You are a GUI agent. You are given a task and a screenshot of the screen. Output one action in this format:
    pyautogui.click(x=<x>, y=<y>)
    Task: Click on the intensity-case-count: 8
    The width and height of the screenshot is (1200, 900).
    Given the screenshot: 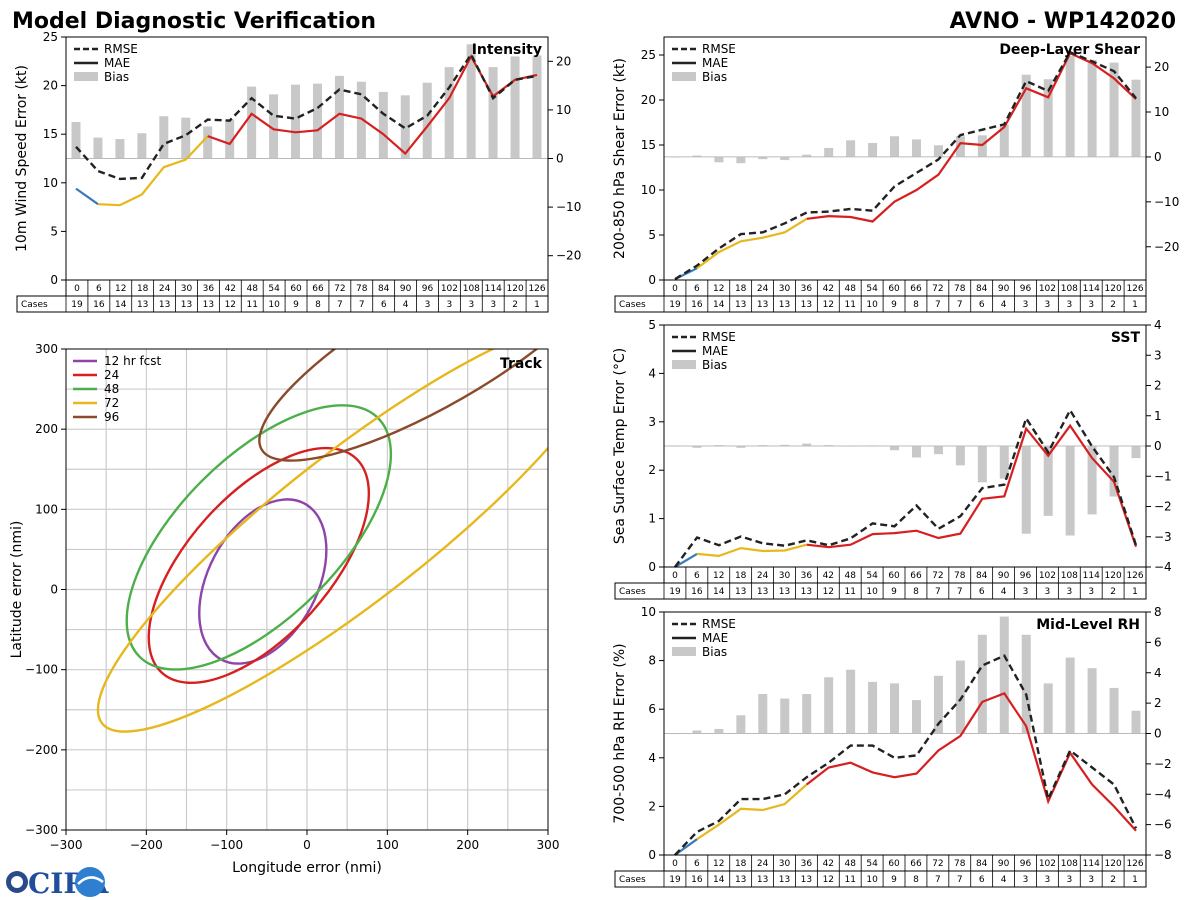 What is the action you would take?
    pyautogui.click(x=318, y=305)
    